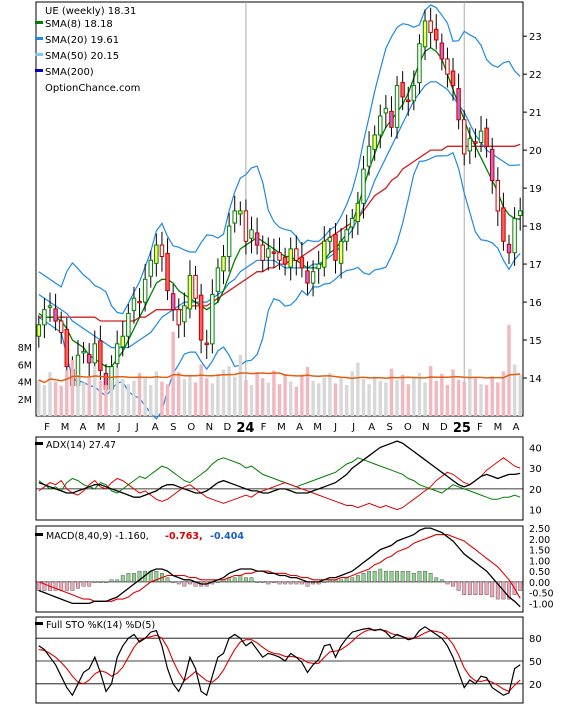 This screenshot has width=566, height=710. Describe the element at coordinates (541, 604) in the screenshot. I see `macd-tick-label: -1.00` at that location.